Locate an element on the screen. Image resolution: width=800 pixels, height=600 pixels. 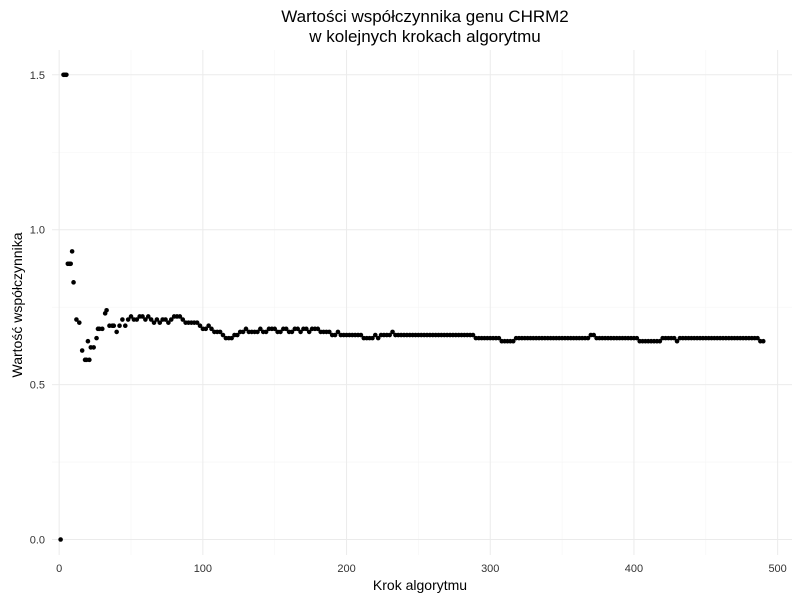
x-axis-ticks: 0 100 200 300 400 500 is located at coordinates (421, 569).